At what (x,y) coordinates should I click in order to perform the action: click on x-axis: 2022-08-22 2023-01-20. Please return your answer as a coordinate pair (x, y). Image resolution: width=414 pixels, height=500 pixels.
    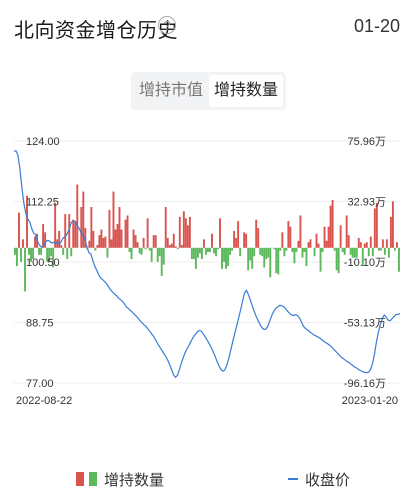
    Looking at the image, I should click on (207, 401).